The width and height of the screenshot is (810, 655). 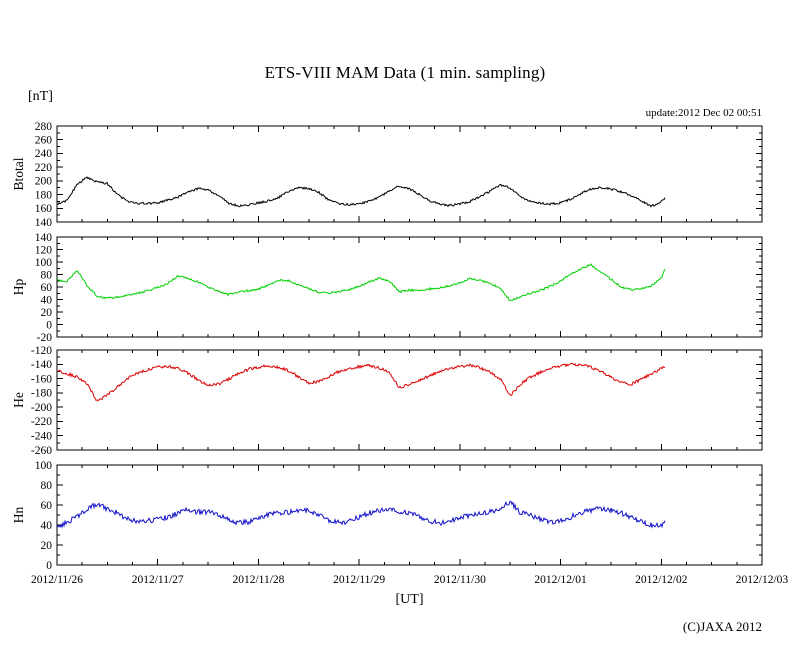 I want to click on y-tick-label: -160, so click(x=41, y=379).